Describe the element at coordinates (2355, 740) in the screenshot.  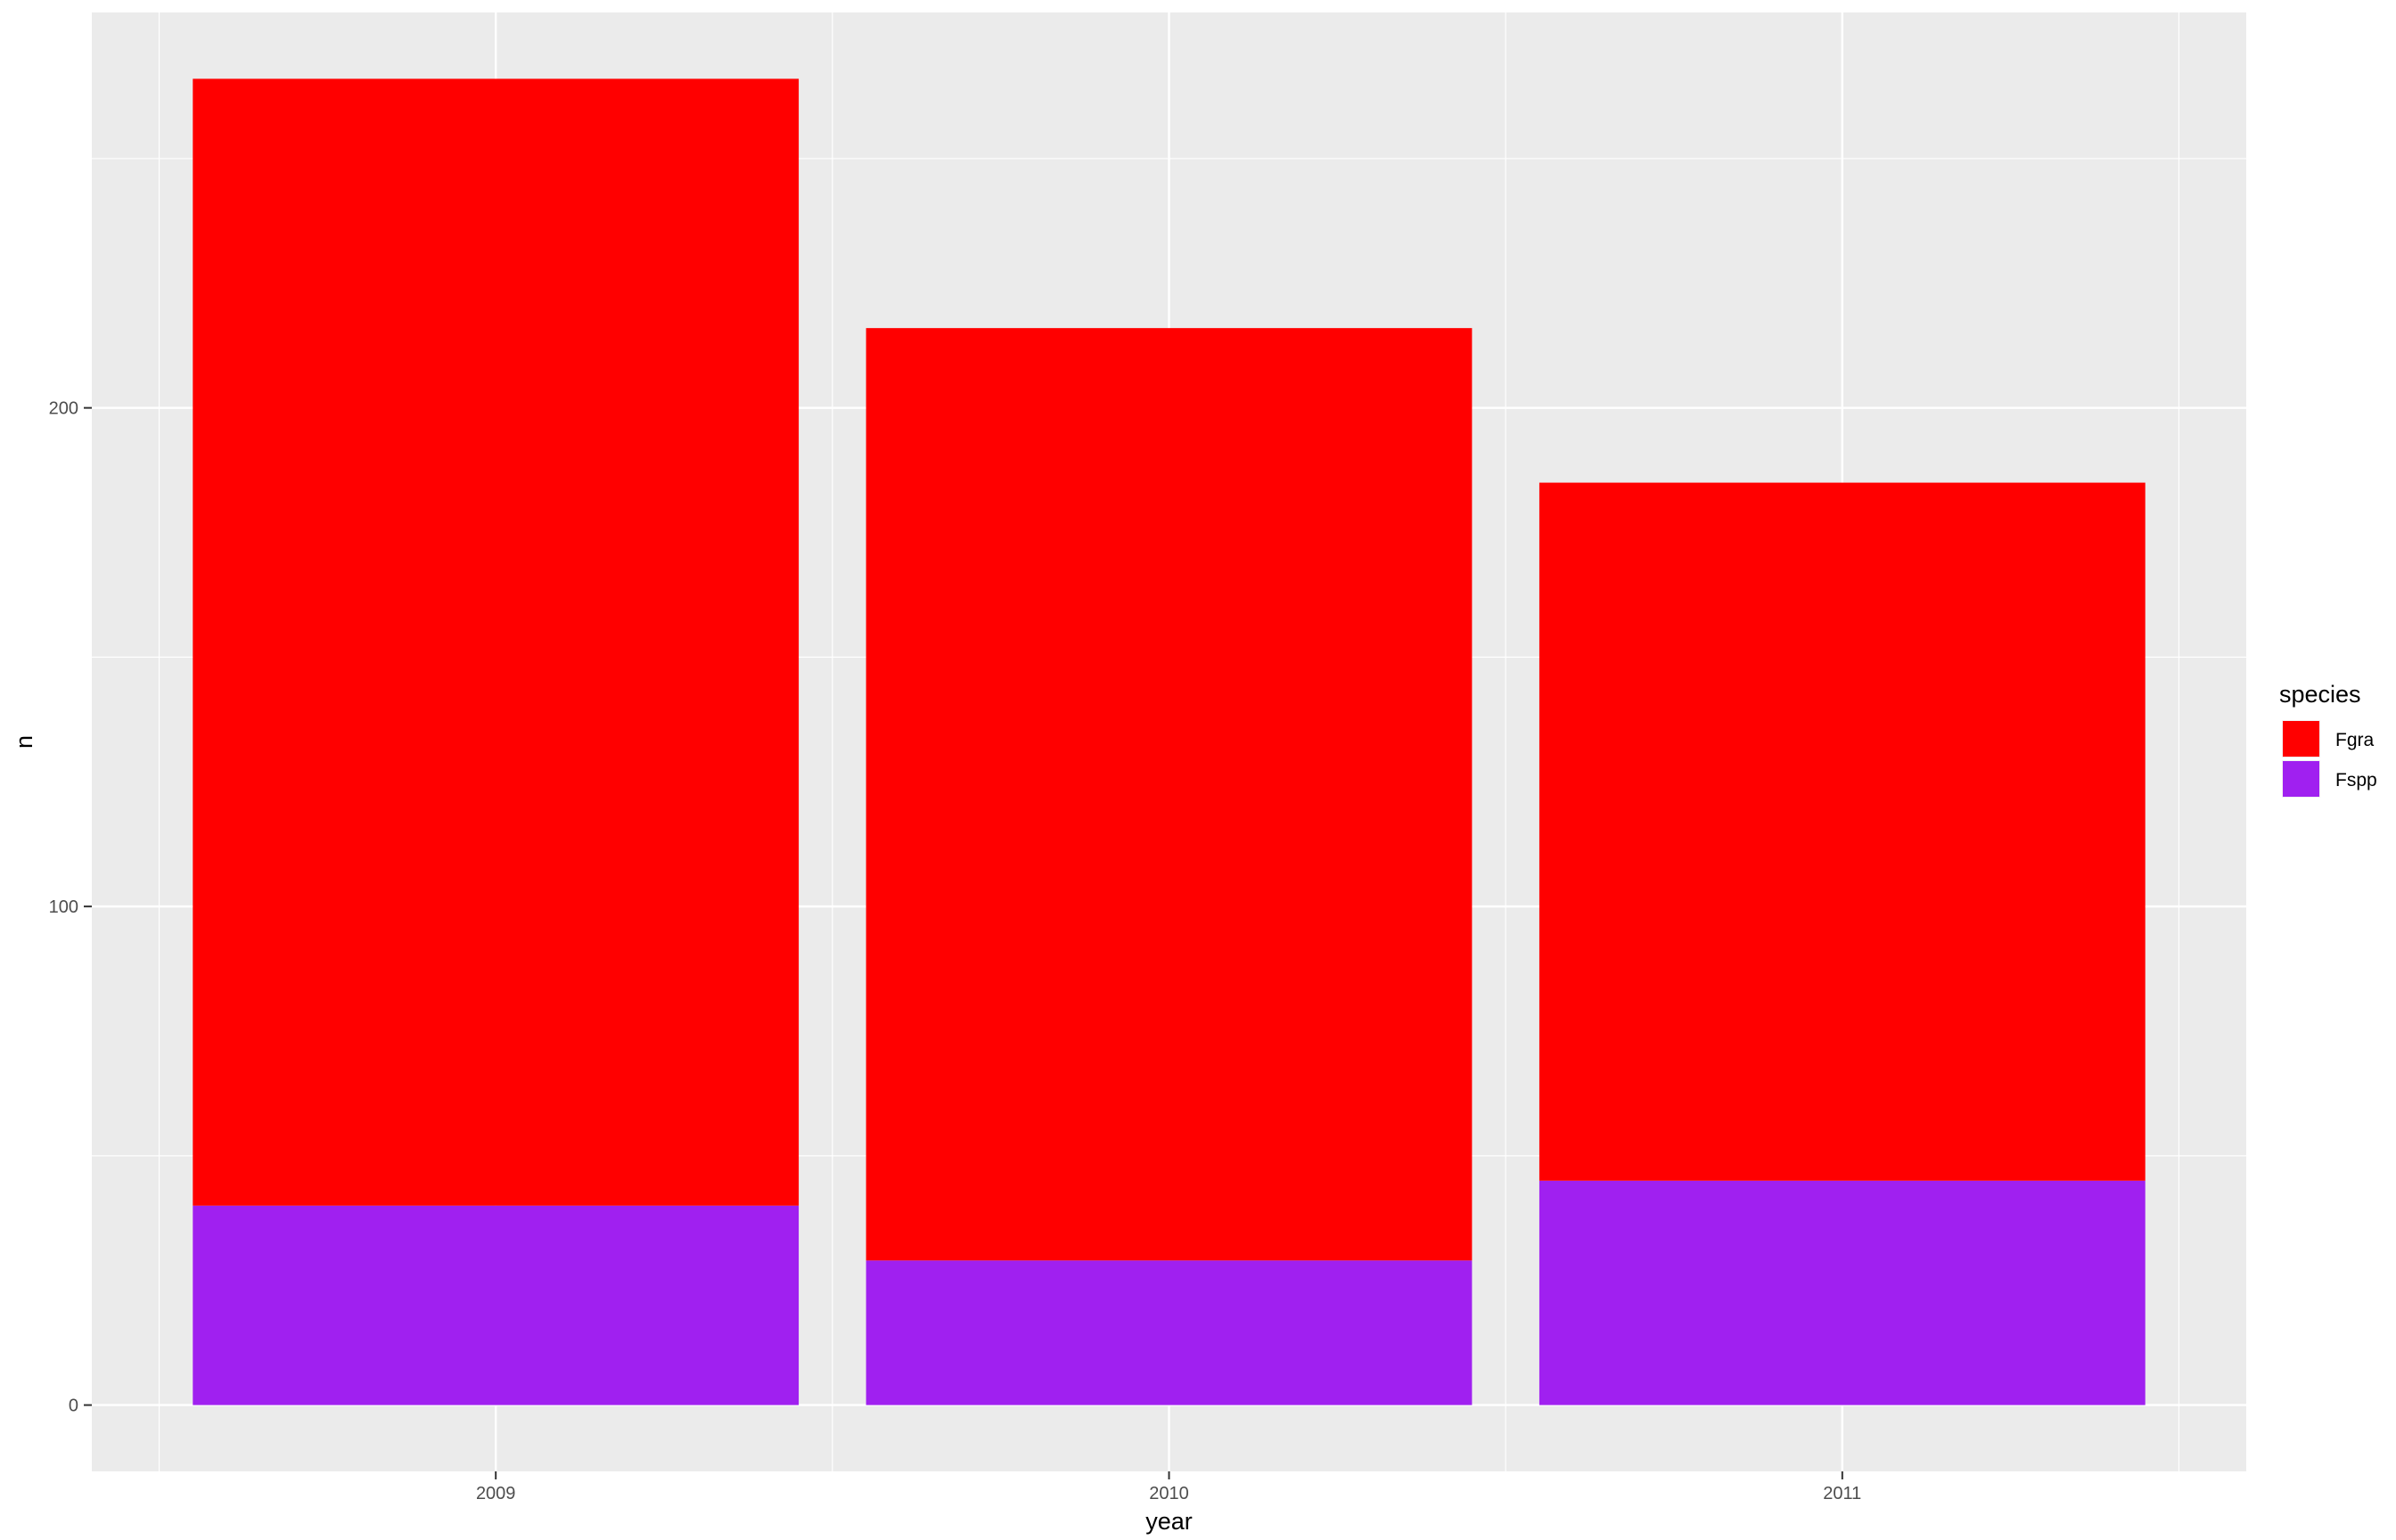
I see `legend-label-fgra: Fgra` at that location.